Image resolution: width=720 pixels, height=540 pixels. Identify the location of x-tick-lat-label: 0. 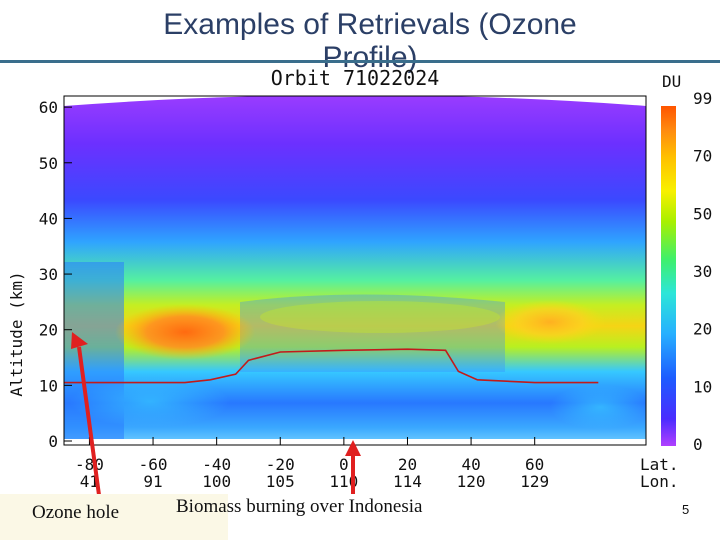
(344, 464).